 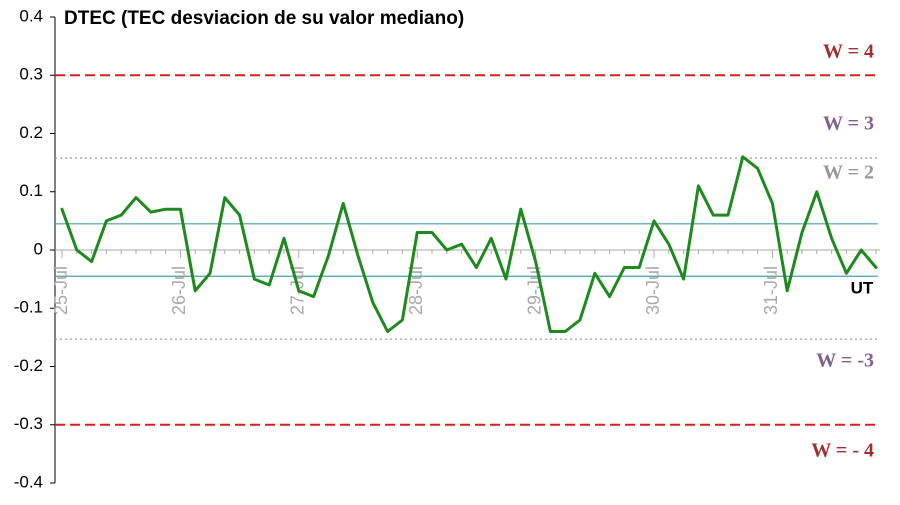 What do you see at coordinates (61, 290) in the screenshot?
I see `x-tick-label: 25-Jul` at bounding box center [61, 290].